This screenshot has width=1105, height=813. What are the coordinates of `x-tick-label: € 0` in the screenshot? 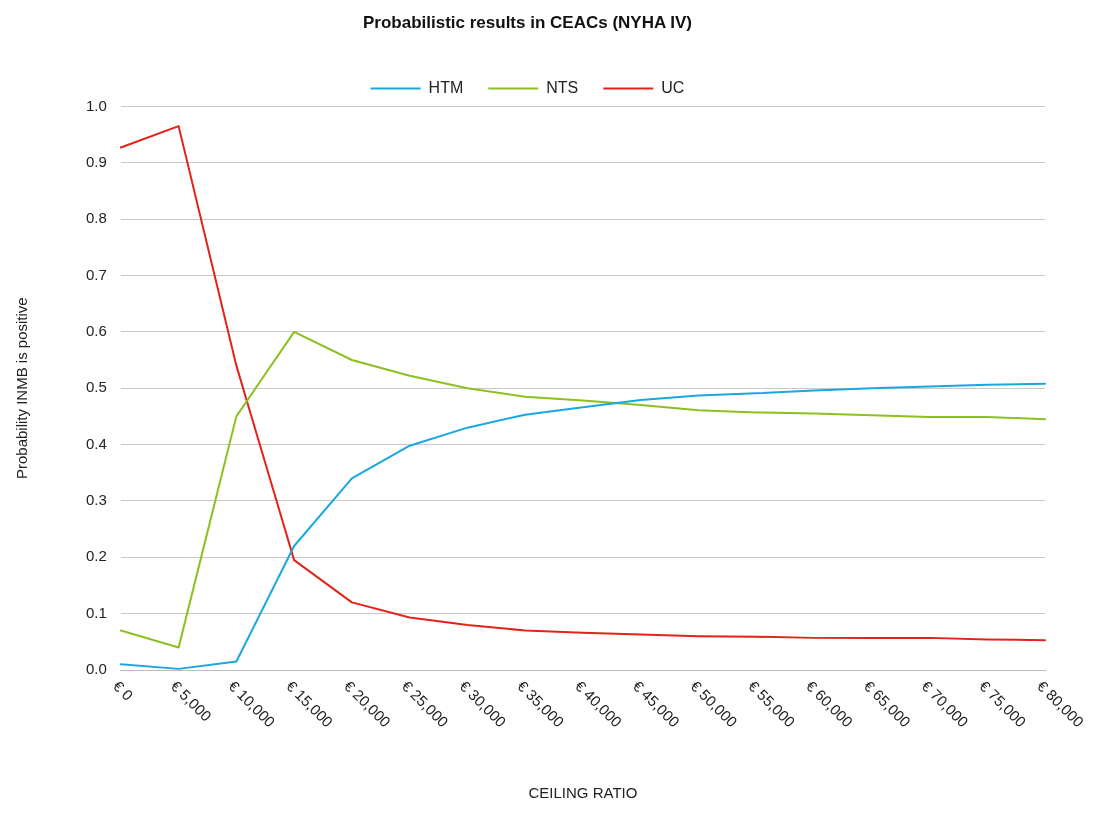 It's located at (123, 690).